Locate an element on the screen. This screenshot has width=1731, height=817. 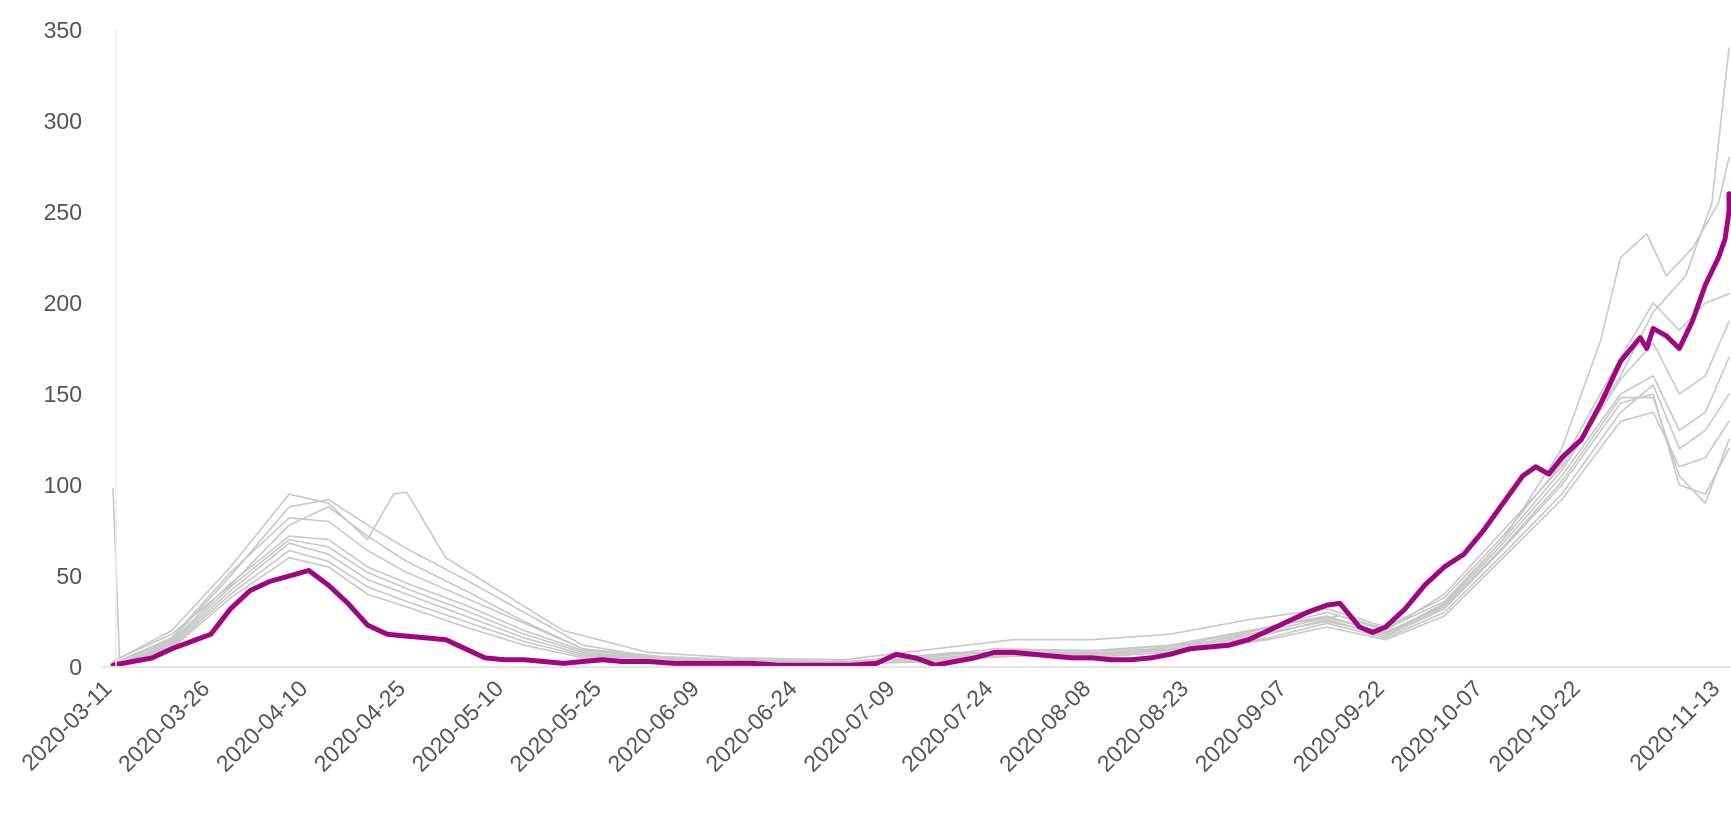
x-tick-label: 2020-05-10 is located at coordinates (458, 726).